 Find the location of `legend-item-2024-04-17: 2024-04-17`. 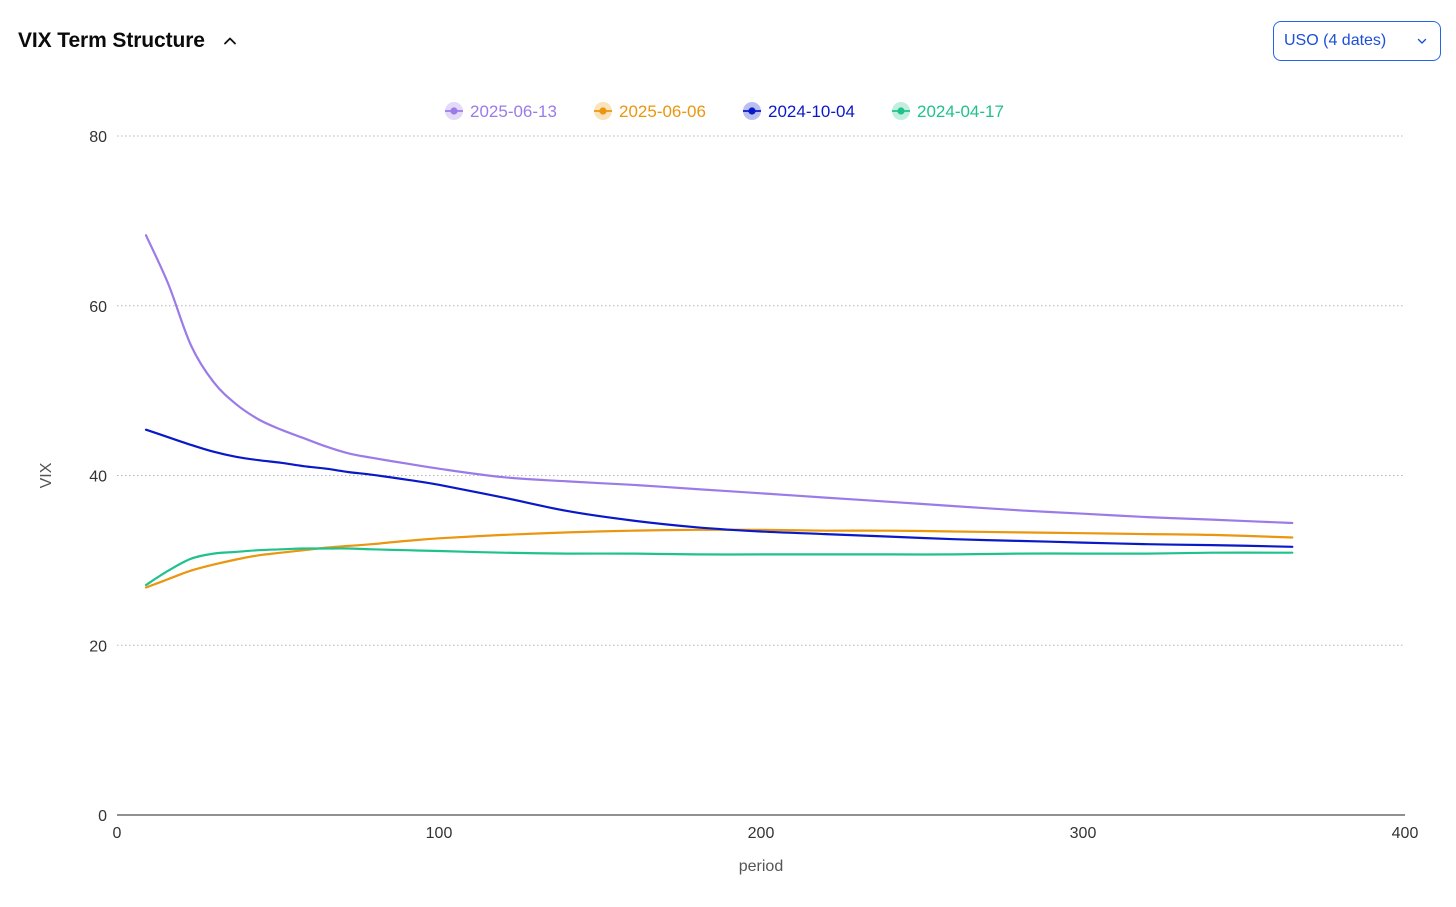

legend-item-2024-04-17: 2024-04-17 is located at coordinates (948, 111).